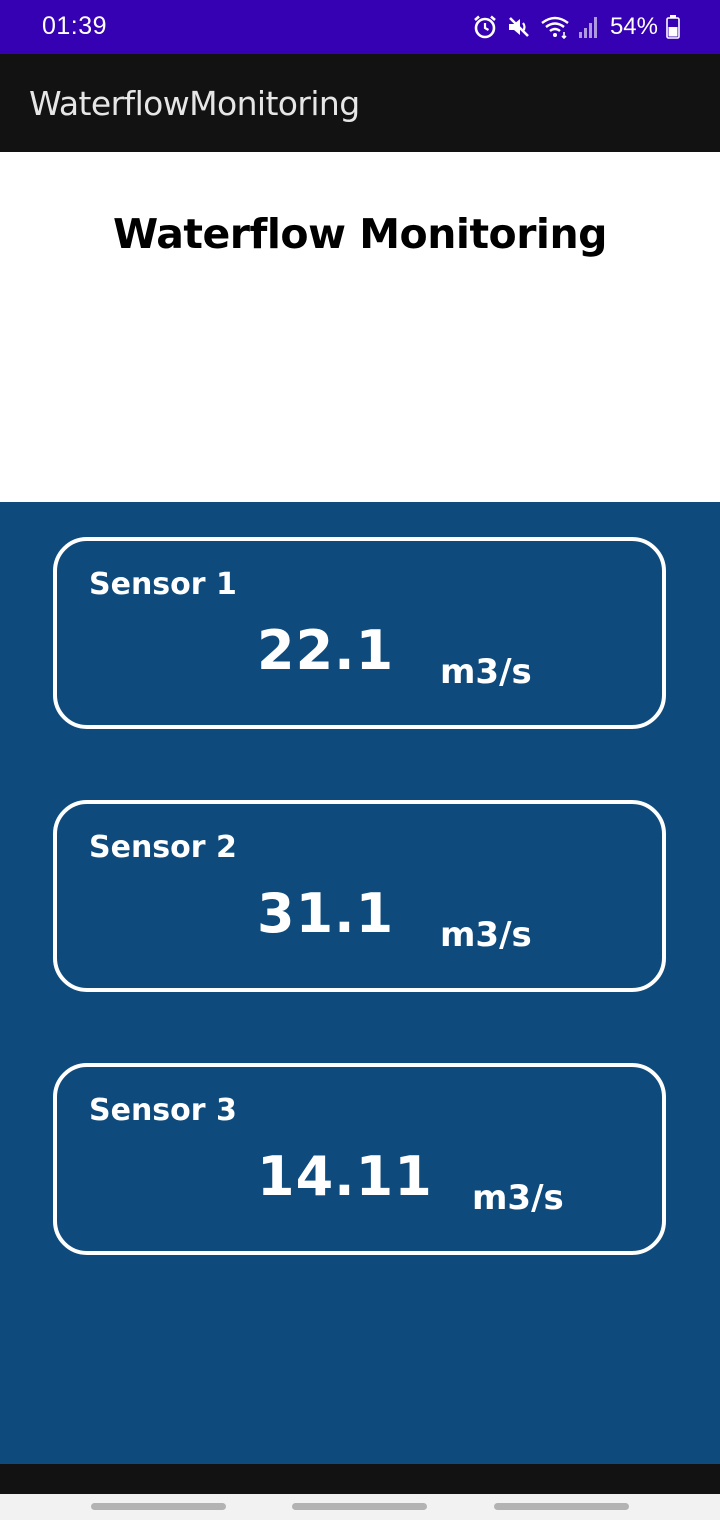 This screenshot has height=1520, width=720. I want to click on mute-icon, so click(519, 27).